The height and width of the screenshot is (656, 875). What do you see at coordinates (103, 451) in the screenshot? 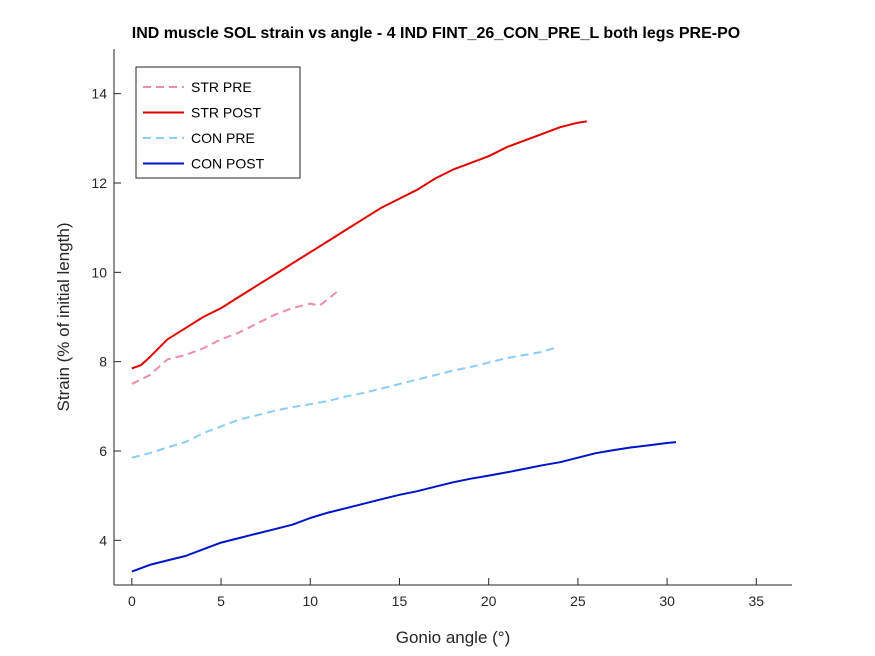
I see `y-tick-label: 6` at bounding box center [103, 451].